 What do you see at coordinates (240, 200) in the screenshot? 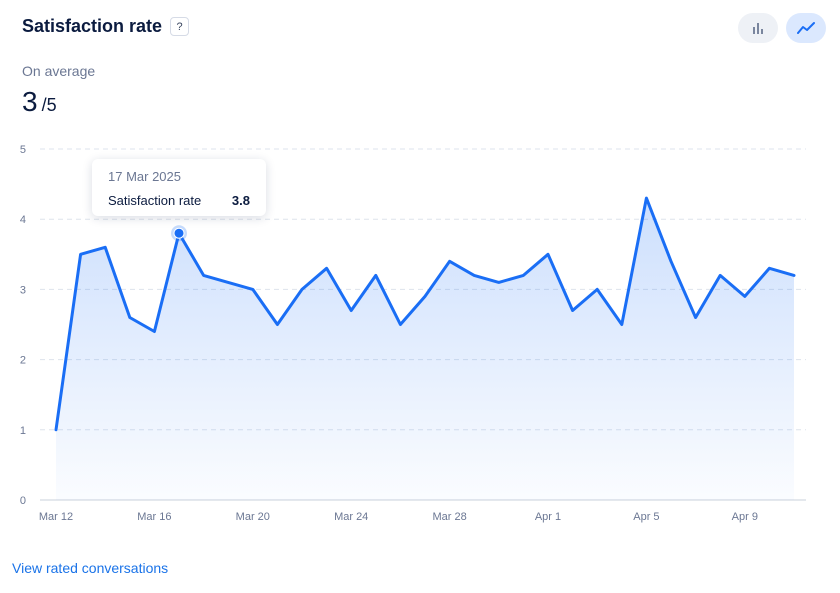
I see `tooltip-value: 3.8` at bounding box center [240, 200].